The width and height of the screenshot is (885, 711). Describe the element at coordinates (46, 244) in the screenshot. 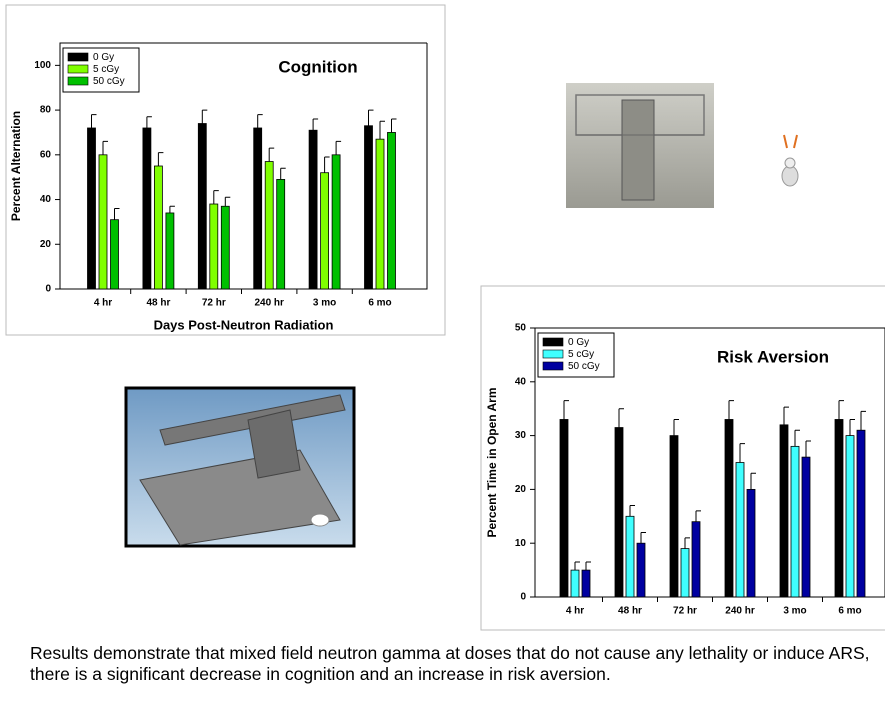

I see `y-tick-label: 20` at that location.